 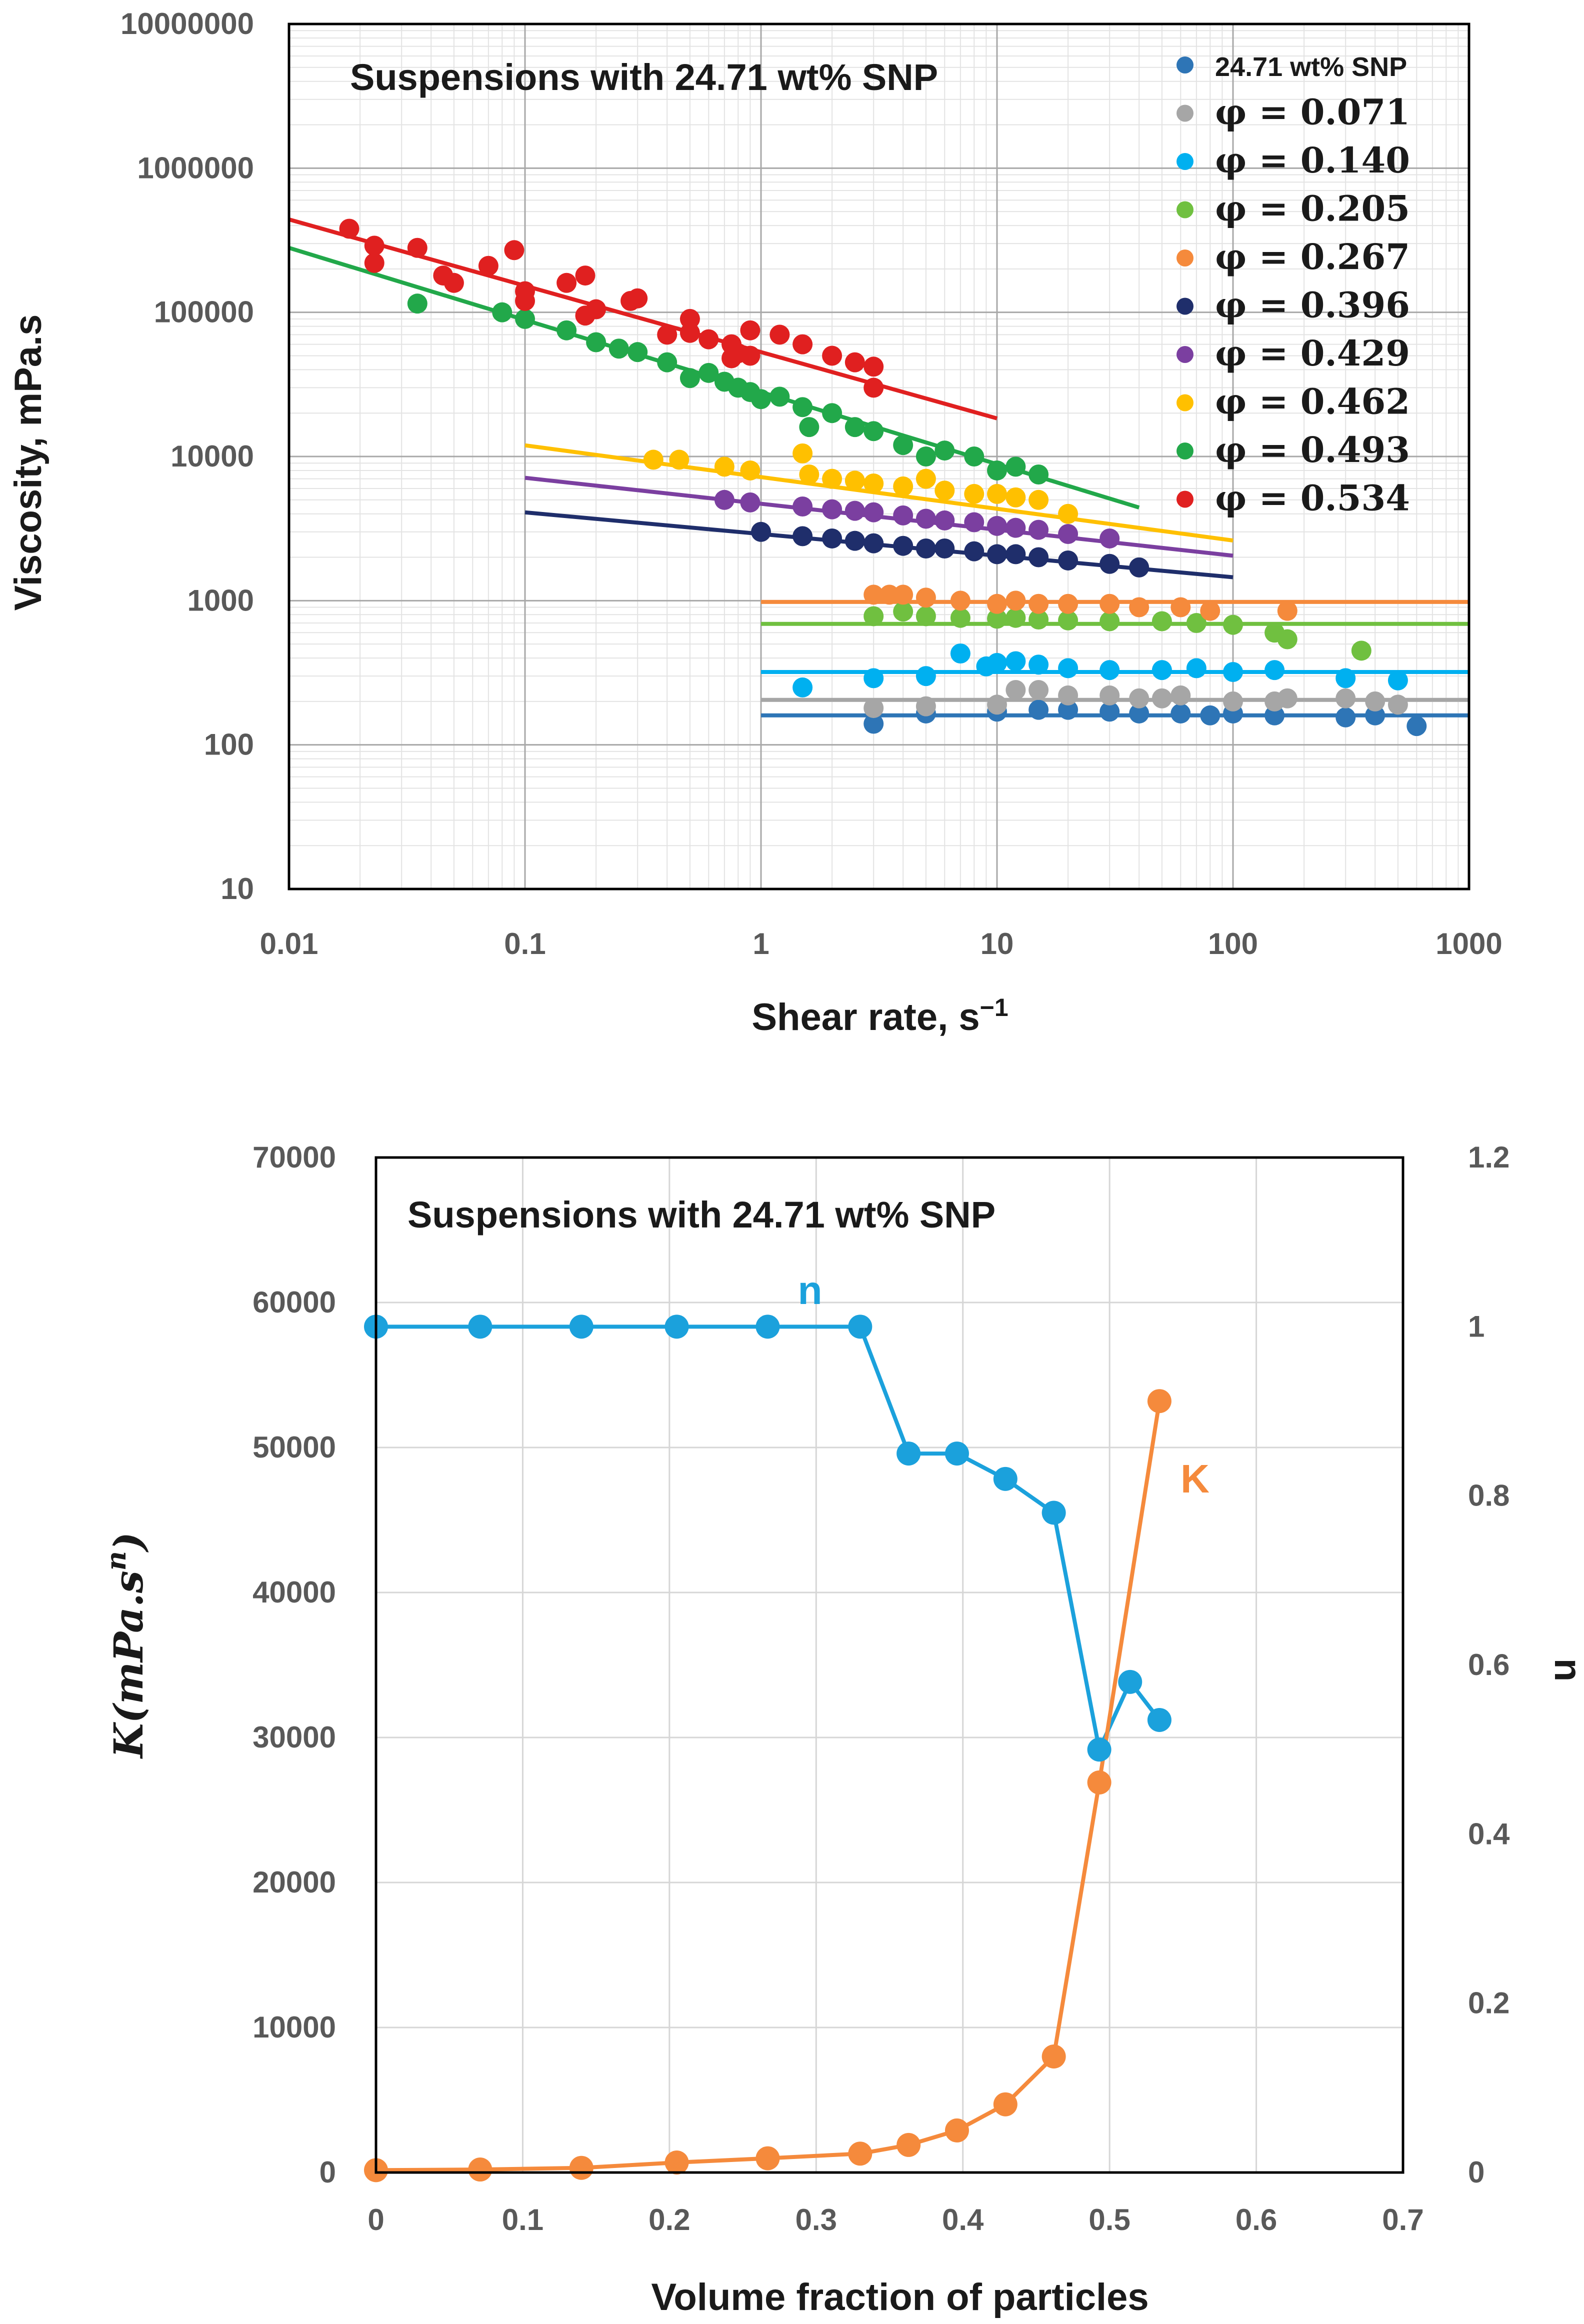 I want to click on bottom-x-tick-label: 0.2, so click(x=669, y=2219).